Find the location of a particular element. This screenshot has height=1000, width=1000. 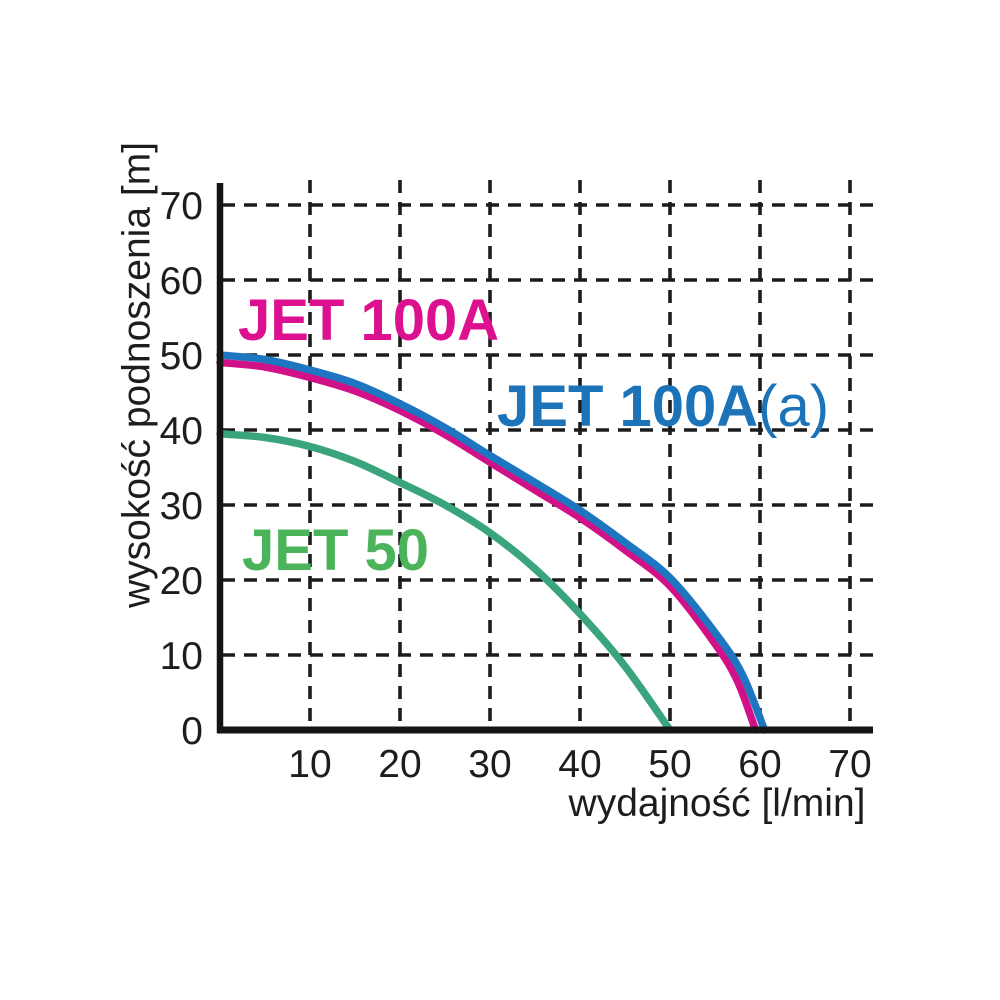

y-tick-label-20: 20 is located at coordinates (181, 581).